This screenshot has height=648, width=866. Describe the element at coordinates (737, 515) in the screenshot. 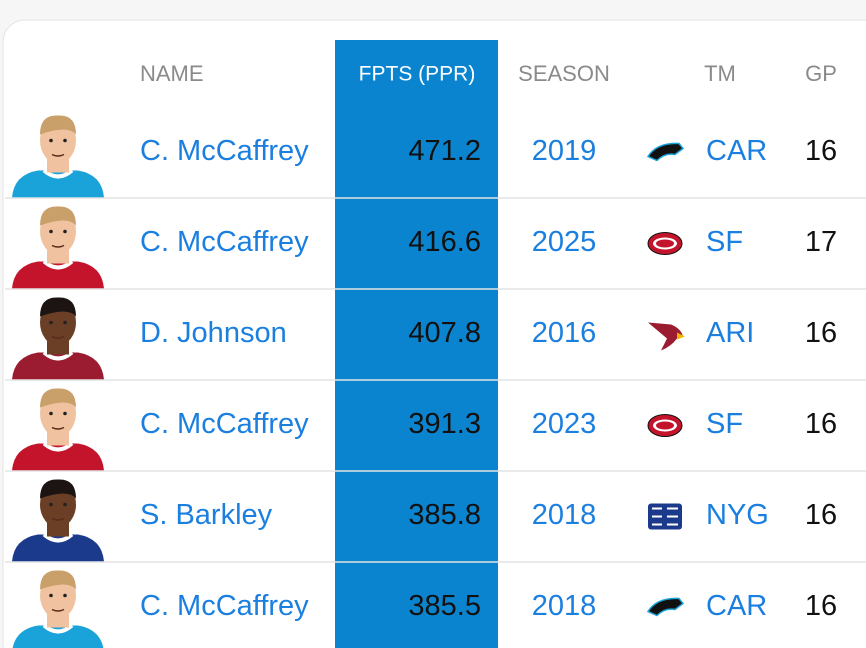

I see `team: NYG` at that location.